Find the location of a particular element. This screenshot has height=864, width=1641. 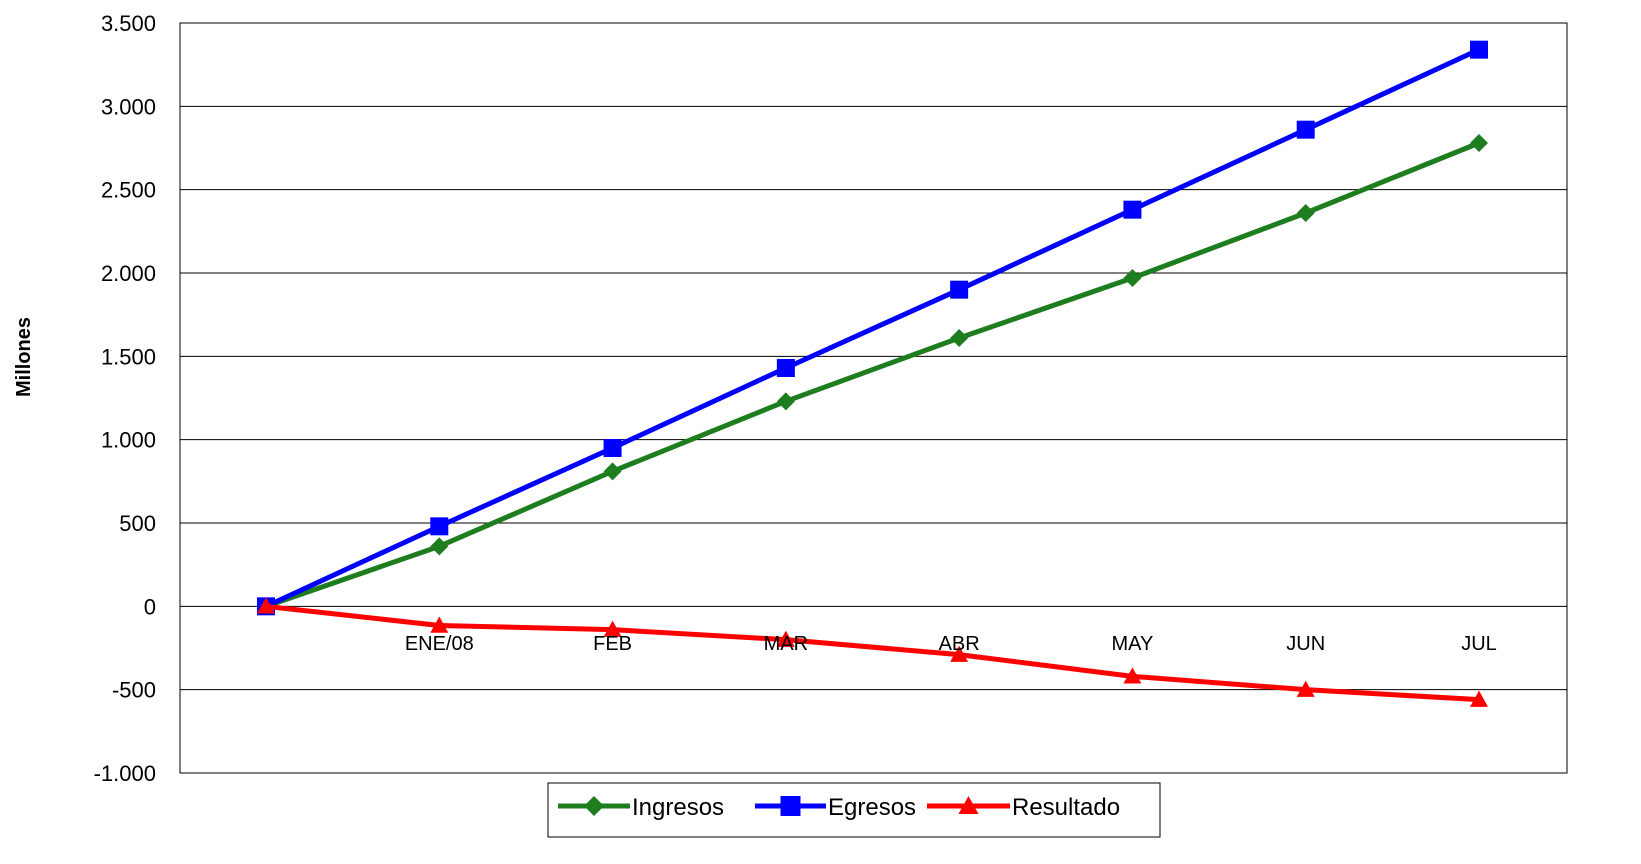

legend-box is located at coordinates (854, 810).